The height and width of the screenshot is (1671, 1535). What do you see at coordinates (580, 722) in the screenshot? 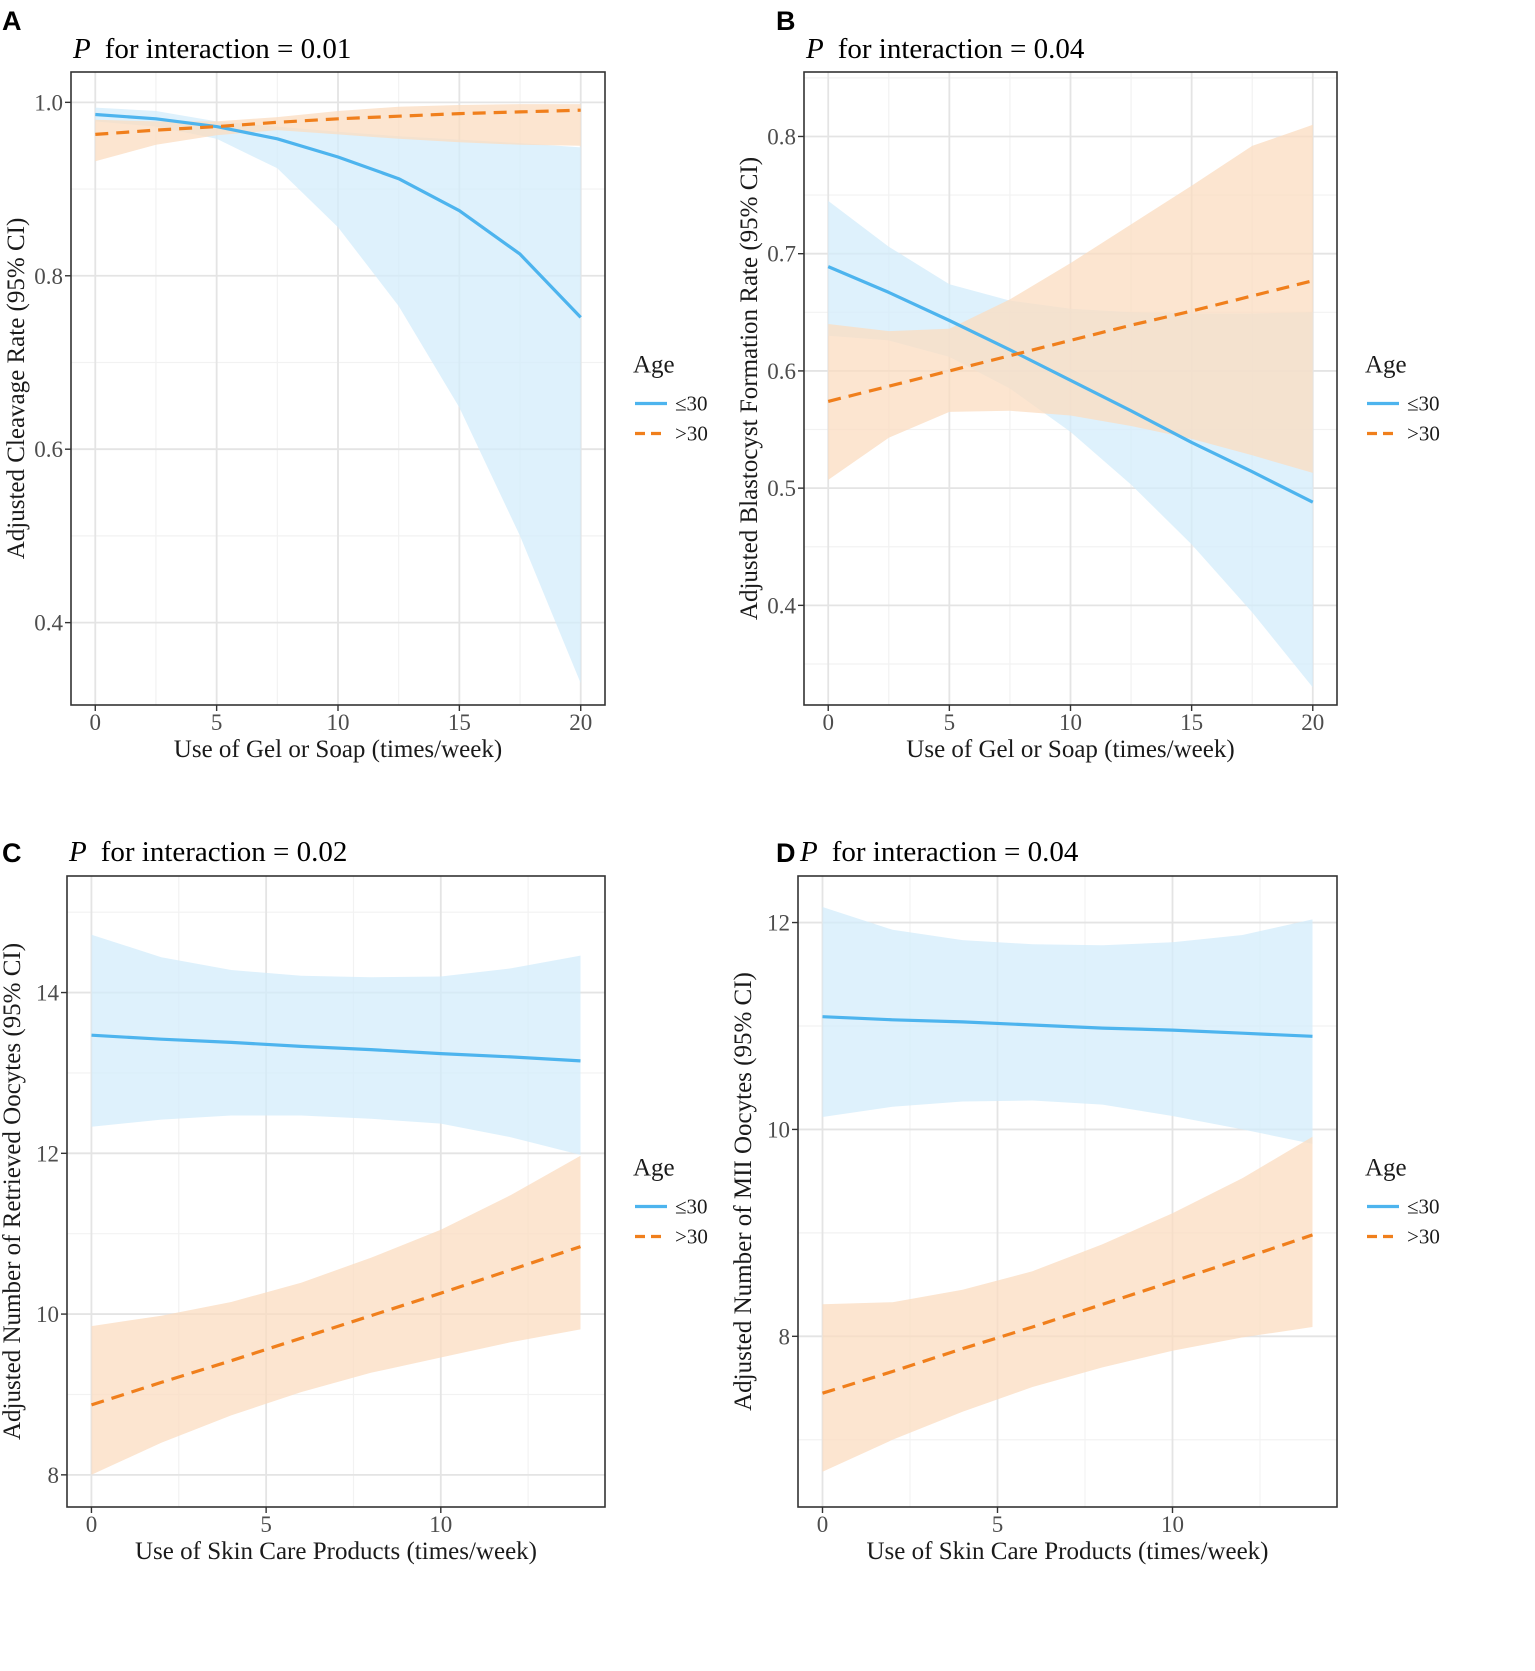
I see `panel-a-xtick-label: 20` at bounding box center [580, 722].